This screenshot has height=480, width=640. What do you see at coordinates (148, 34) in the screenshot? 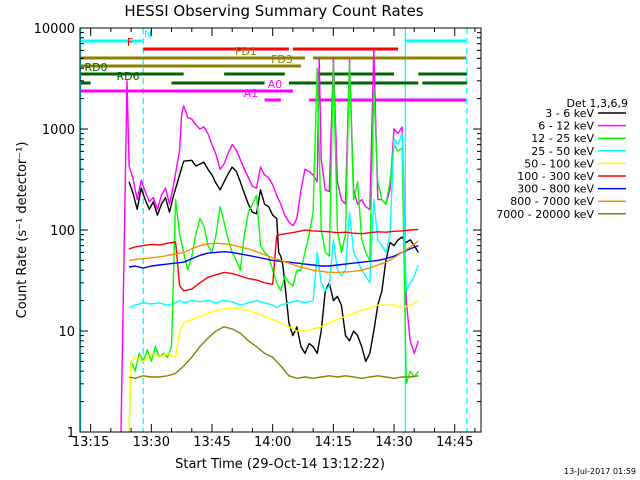
I see `flag-label: N` at bounding box center [148, 34].